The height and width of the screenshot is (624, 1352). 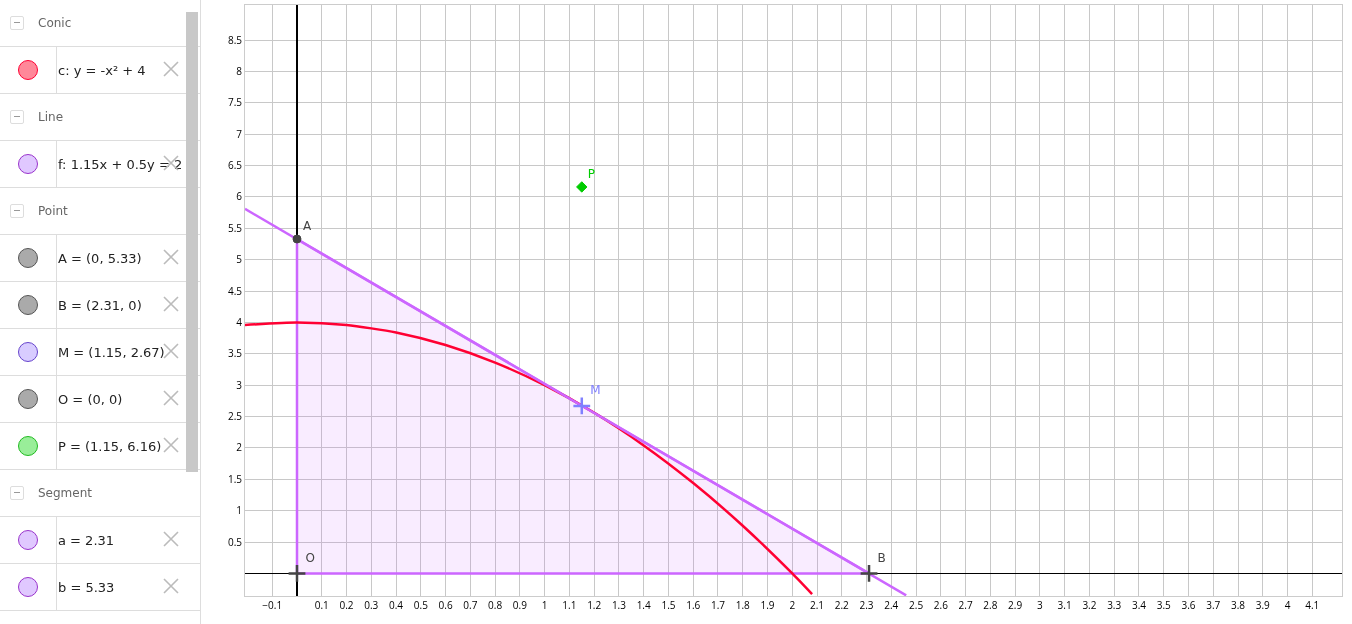 What do you see at coordinates (591, 173) in the screenshot?
I see `series-label: P` at bounding box center [591, 173].